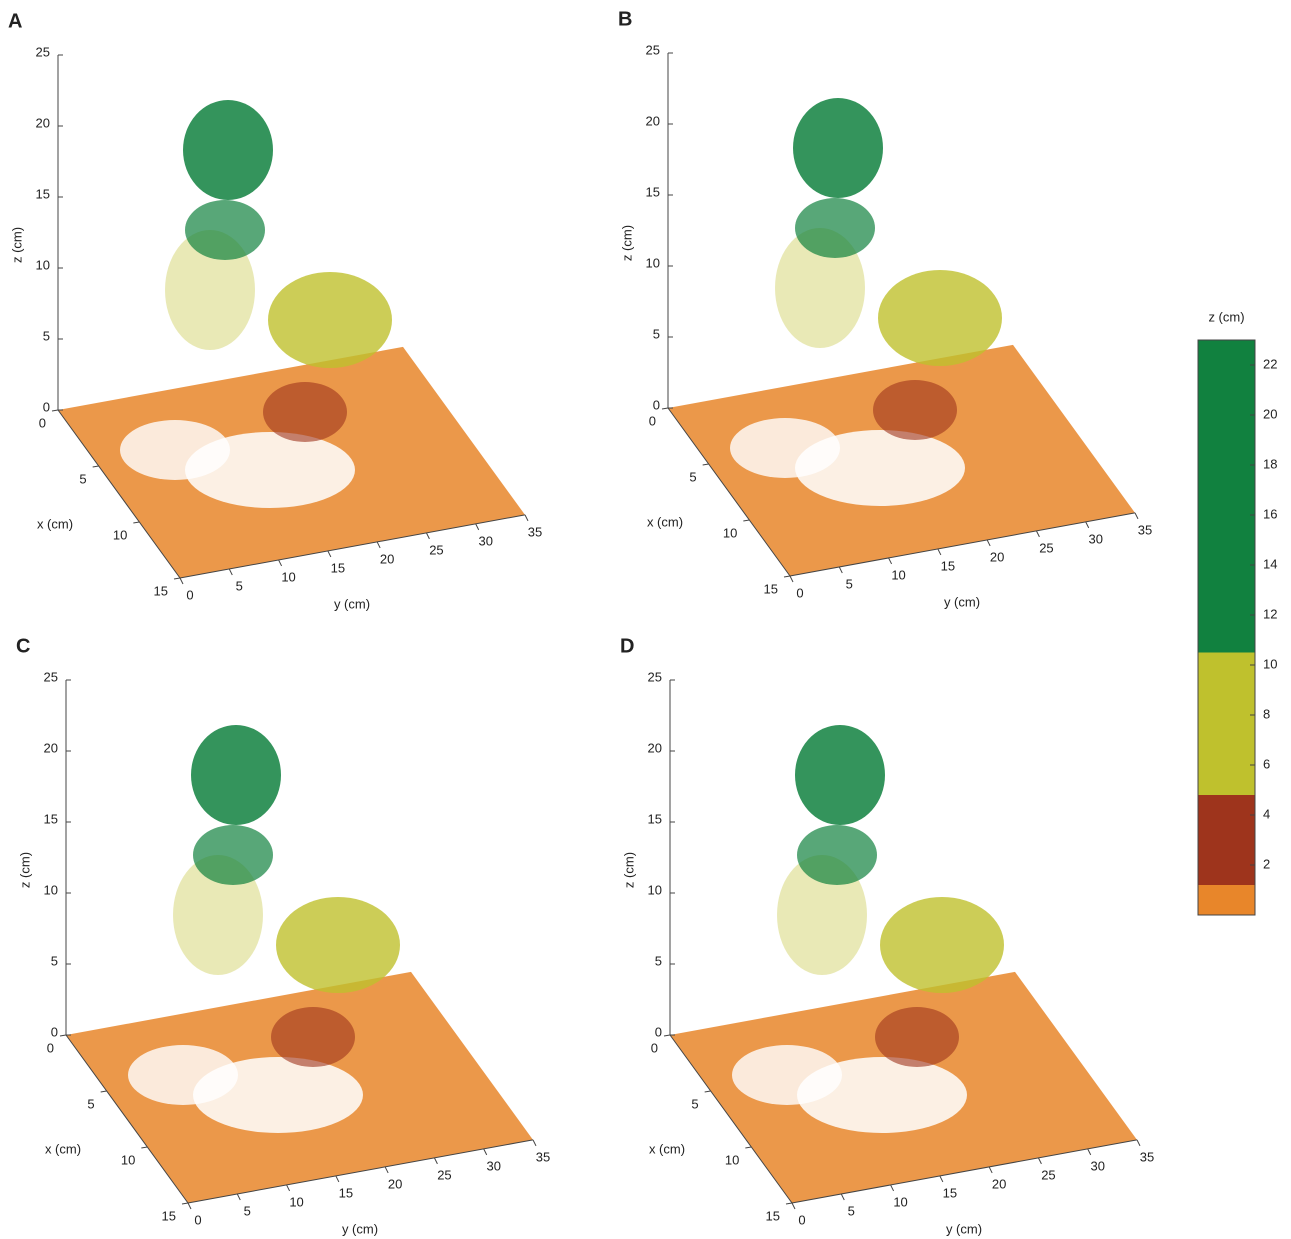 Image resolution: width=1291 pixels, height=1239 pixels. I want to click on colorbar-tick-label: 10, so click(1270, 663).